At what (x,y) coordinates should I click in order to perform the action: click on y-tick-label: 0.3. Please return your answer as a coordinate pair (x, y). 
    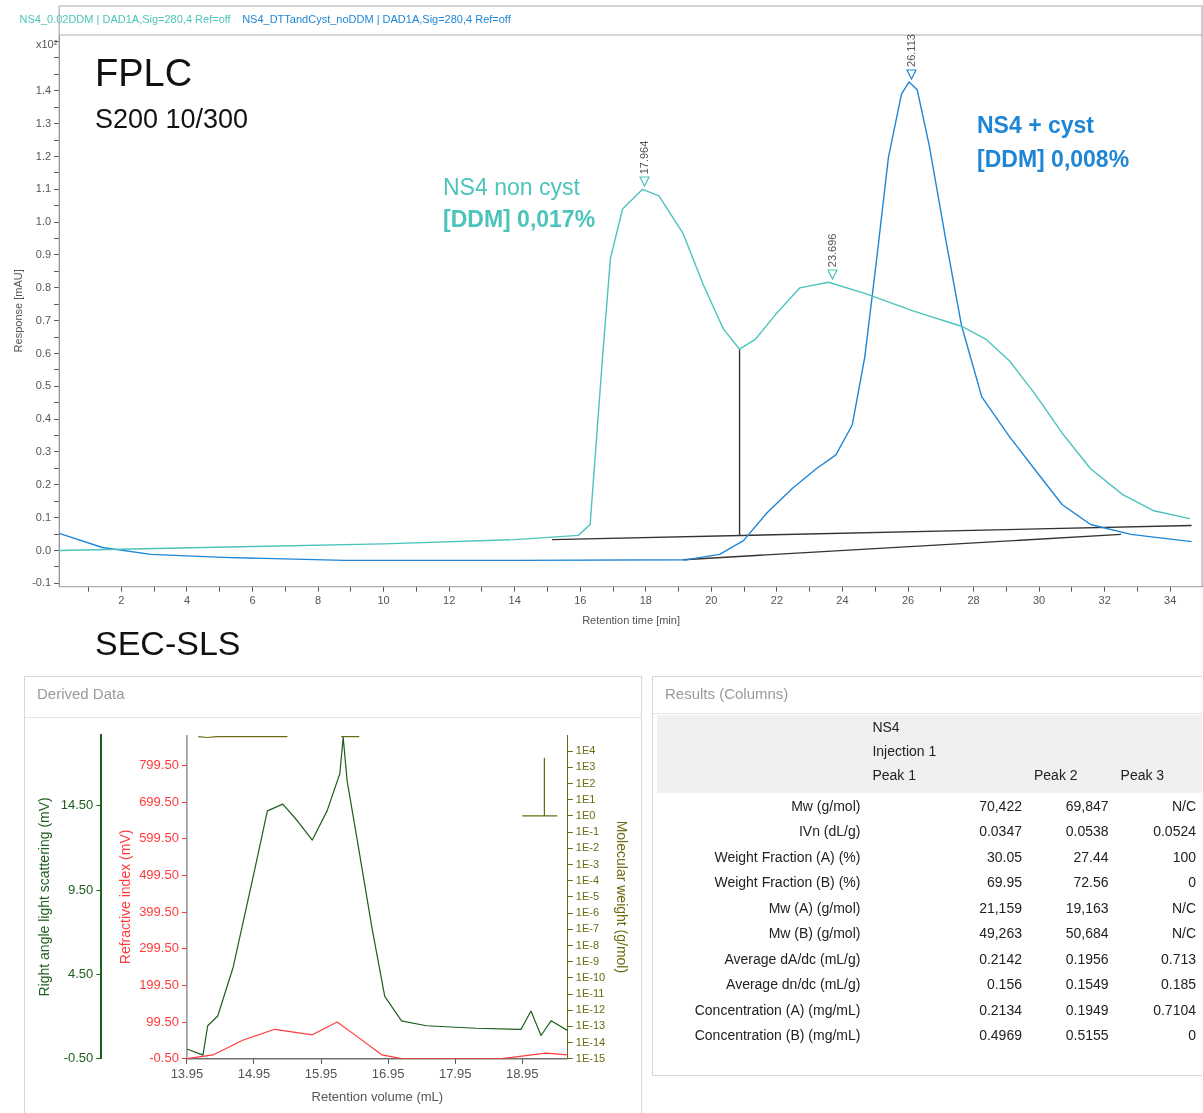
    Looking at the image, I should click on (43, 451).